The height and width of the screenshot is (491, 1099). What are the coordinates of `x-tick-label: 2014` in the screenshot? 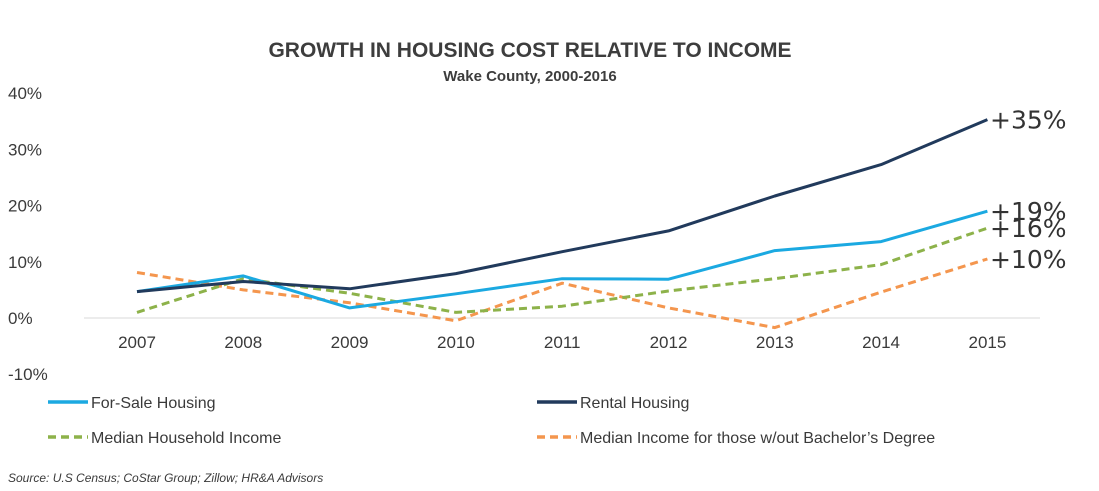 It's located at (881, 342).